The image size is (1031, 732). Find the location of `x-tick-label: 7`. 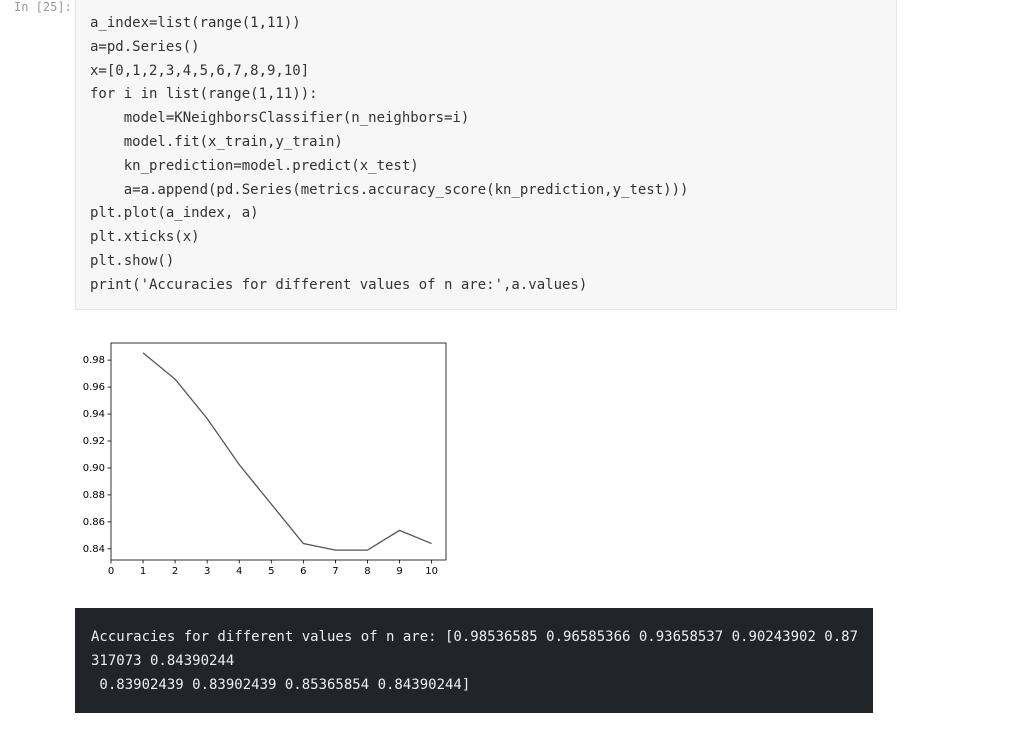

x-tick-label: 7 is located at coordinates (335, 571).